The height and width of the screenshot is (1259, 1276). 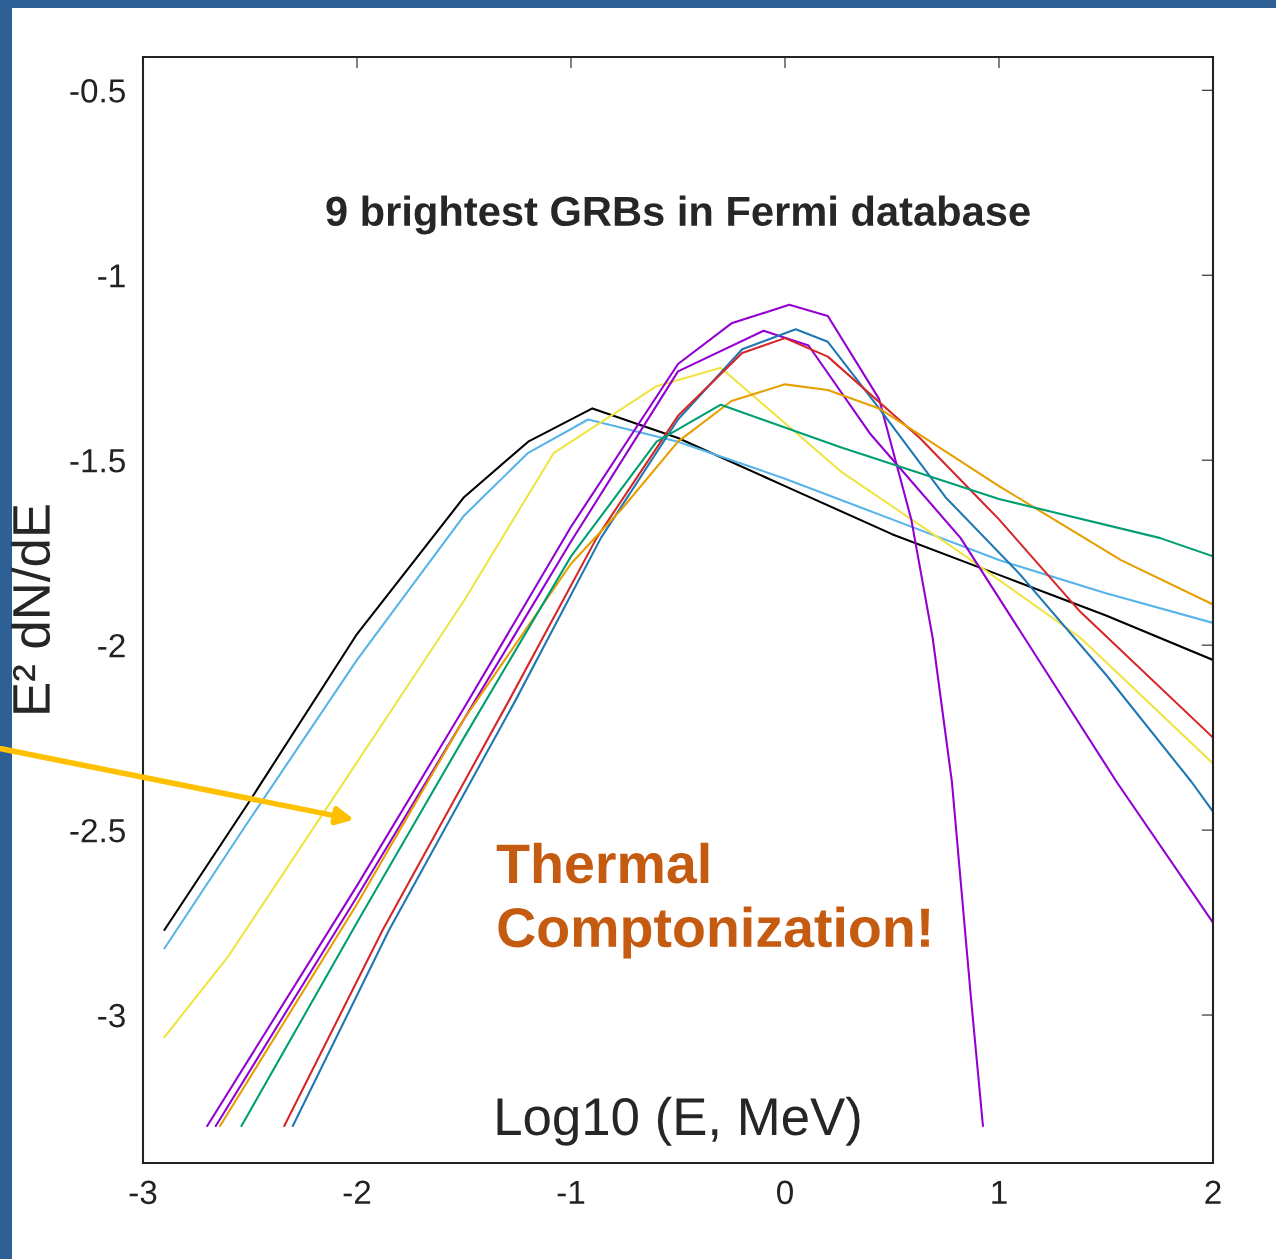 I want to click on annotation: Thermal Comptonization!, so click(x=712, y=900).